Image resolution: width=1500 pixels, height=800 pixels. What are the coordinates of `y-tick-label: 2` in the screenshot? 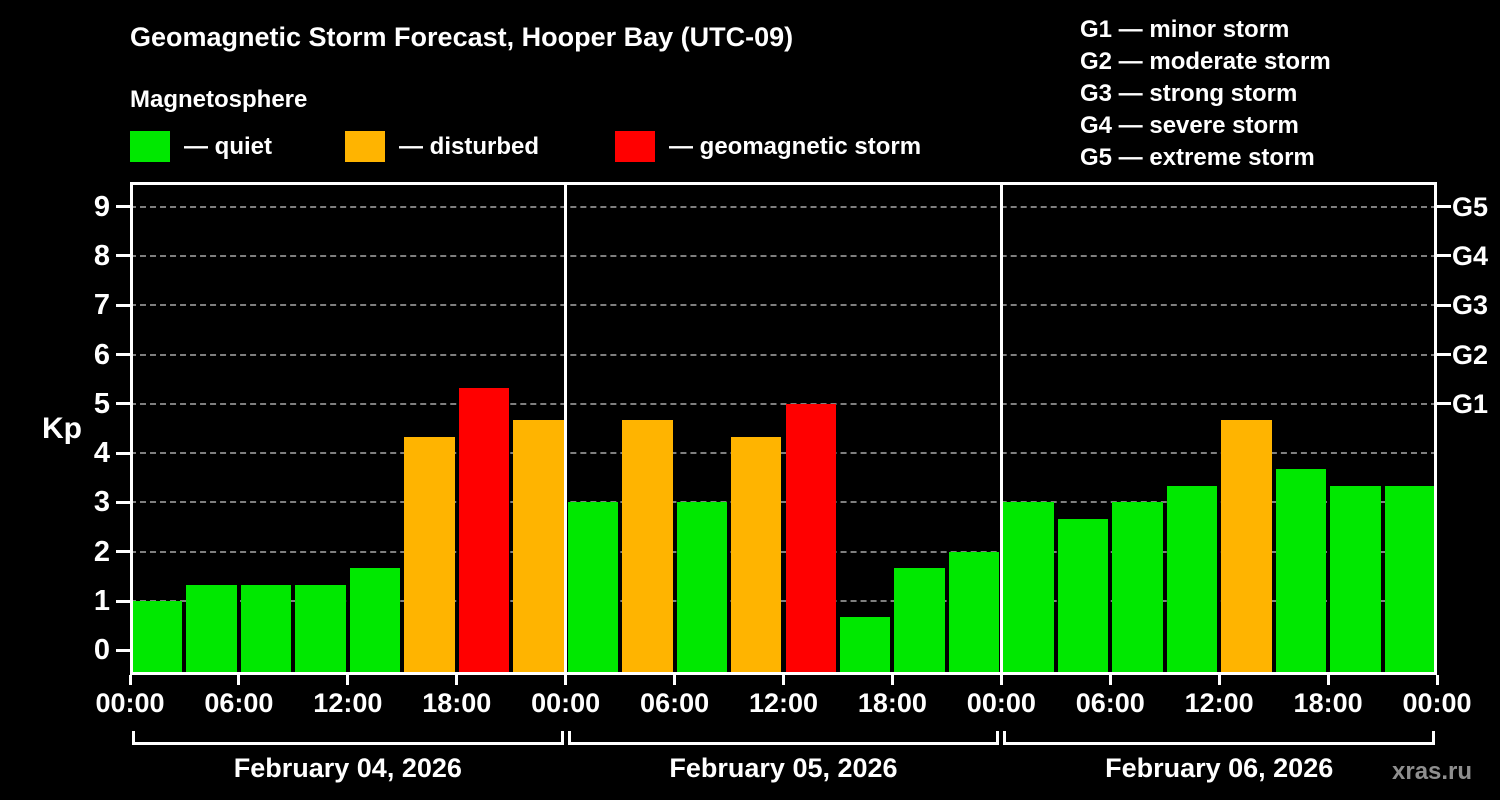 It's located at (101, 551).